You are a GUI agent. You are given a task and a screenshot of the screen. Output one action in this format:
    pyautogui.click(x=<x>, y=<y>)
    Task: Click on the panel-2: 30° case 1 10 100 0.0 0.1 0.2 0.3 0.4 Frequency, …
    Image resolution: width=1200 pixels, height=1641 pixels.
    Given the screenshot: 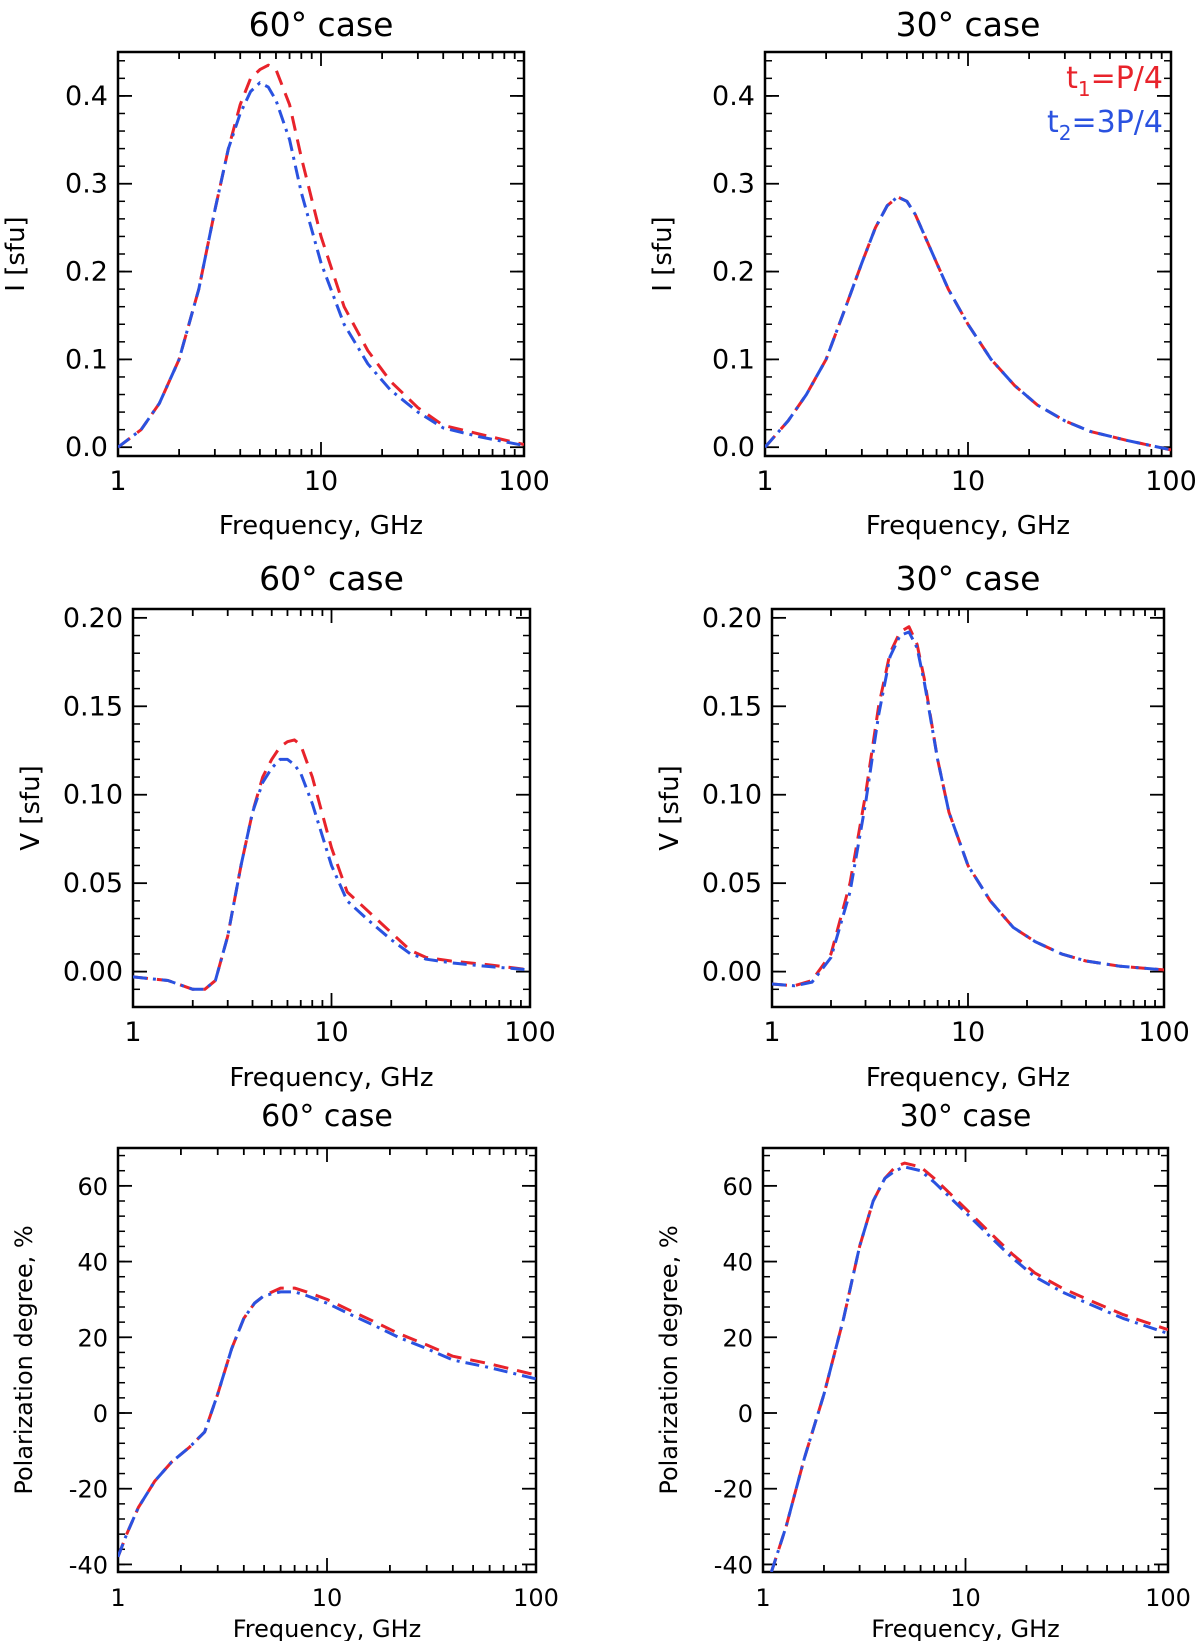 What is the action you would take?
    pyautogui.click(x=922, y=273)
    